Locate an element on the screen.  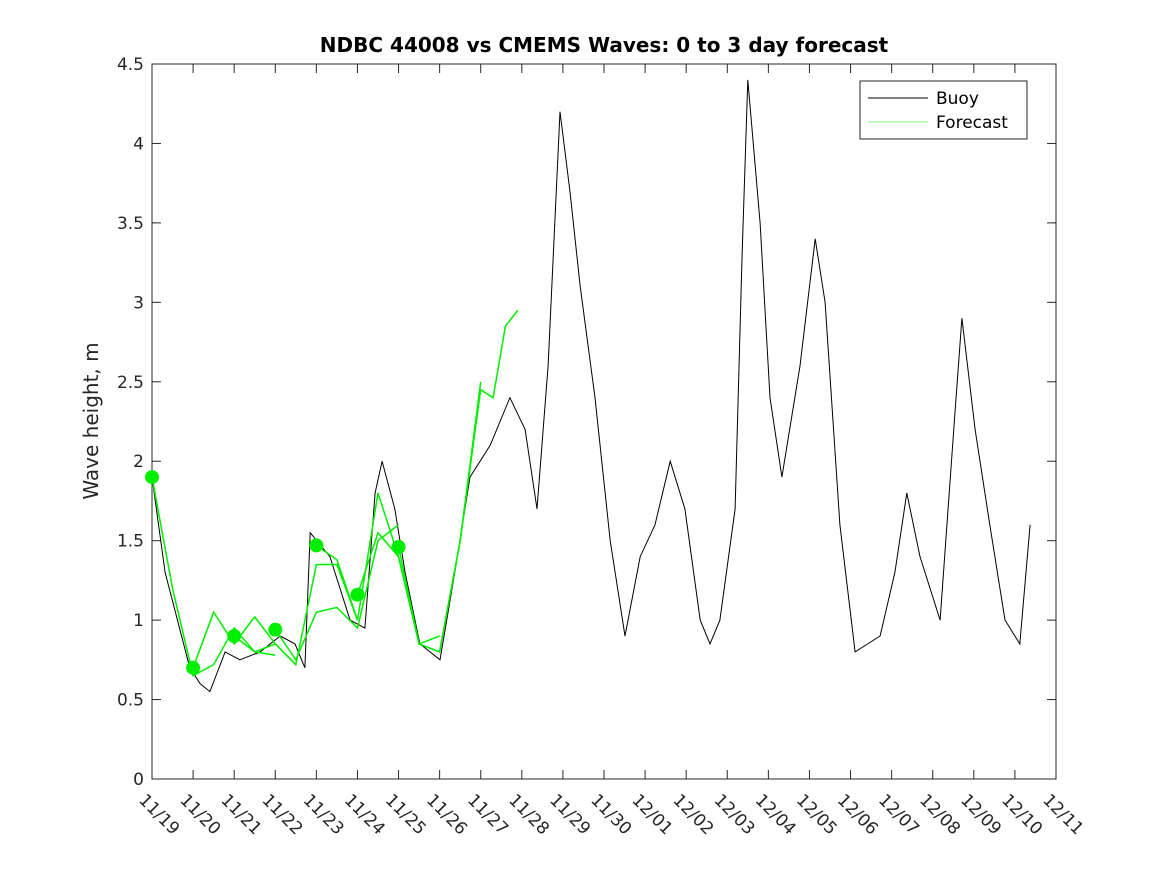
y-tick-label: 0 is located at coordinates (138, 780).